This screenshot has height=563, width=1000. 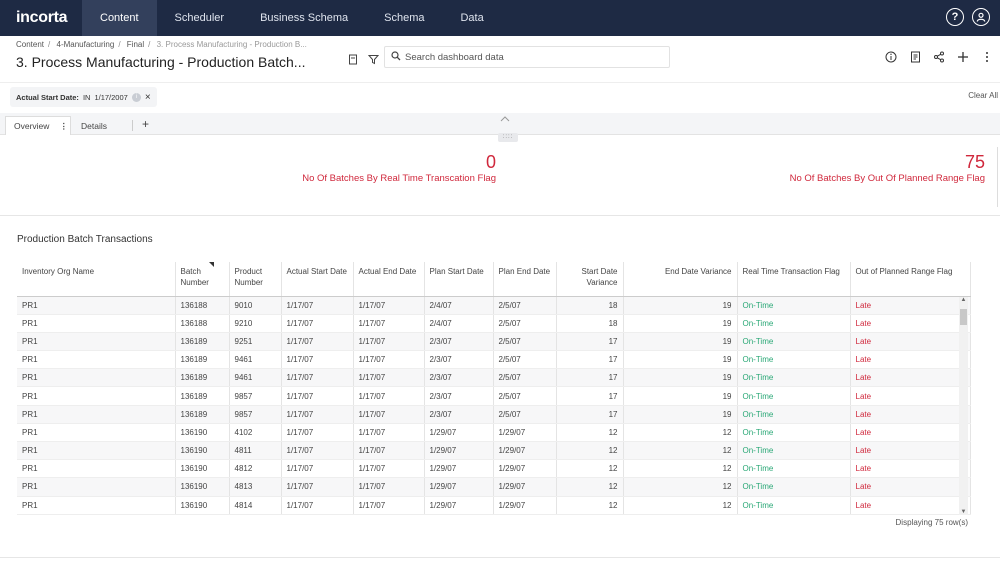 What do you see at coordinates (255, 396) in the screenshot?
I see `table-cell: 9857` at bounding box center [255, 396].